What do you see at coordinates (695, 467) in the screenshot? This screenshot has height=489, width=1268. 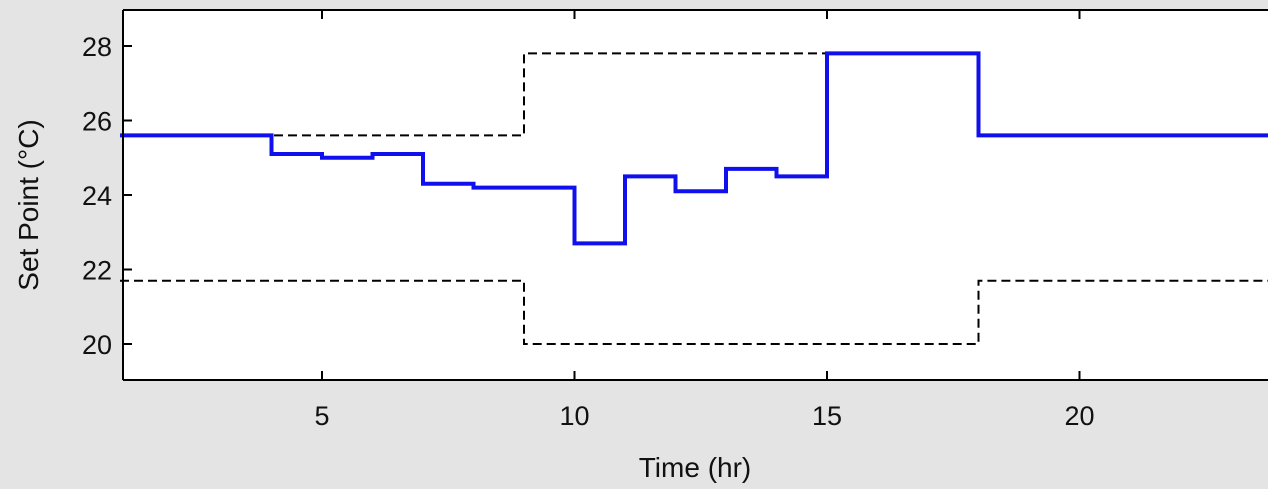 I see `x-axis-title: Time (hr)` at bounding box center [695, 467].